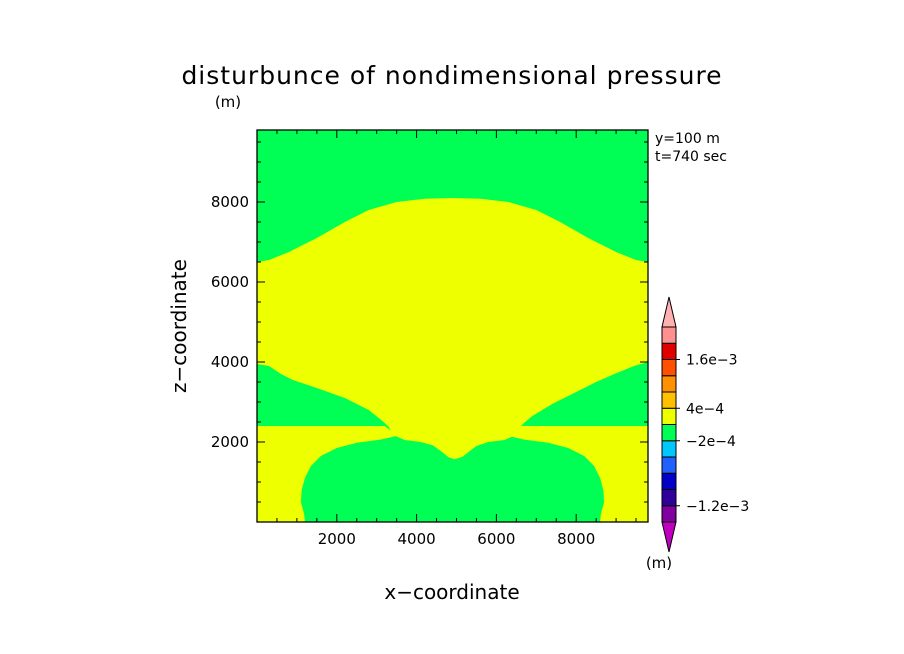 The image size is (904, 654). I want to click on colorbar-end-low, so click(669, 537).